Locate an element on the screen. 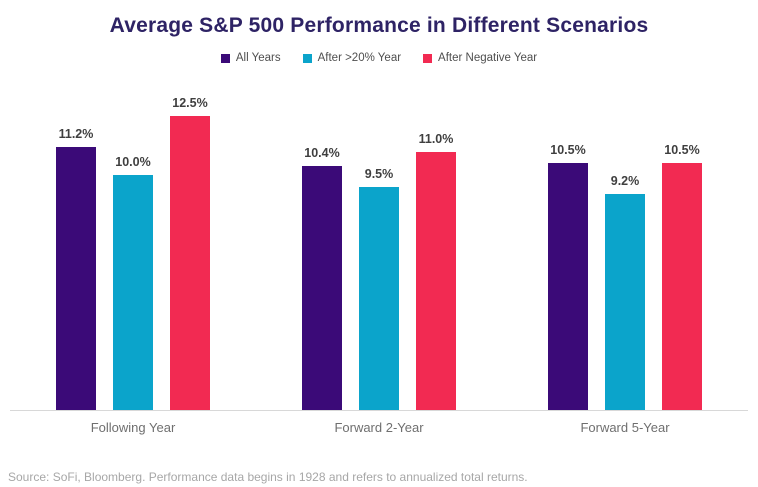 The image size is (758, 487). category-label: Forward 2-Year is located at coordinates (379, 427).